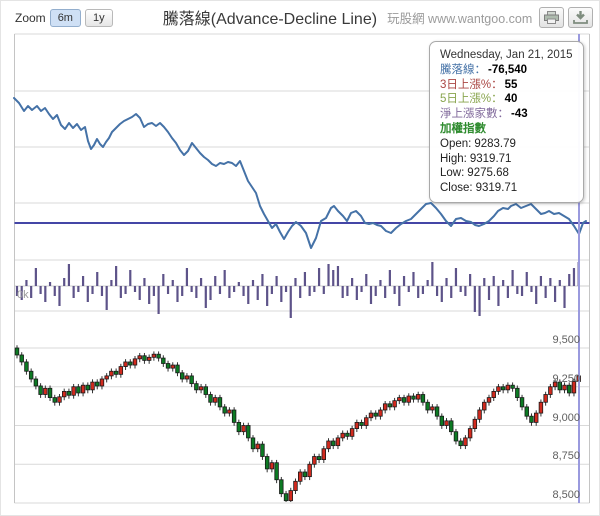  What do you see at coordinates (65, 18) in the screenshot?
I see `range-button-6m: 6m` at bounding box center [65, 18].